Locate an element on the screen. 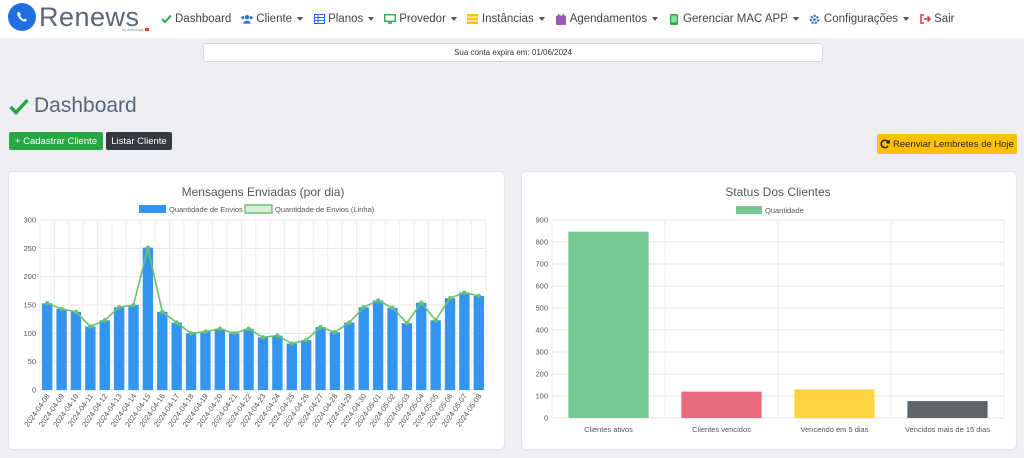  resend-reminders-label: Reenviar Lembretes de Hoje is located at coordinates (953, 144).